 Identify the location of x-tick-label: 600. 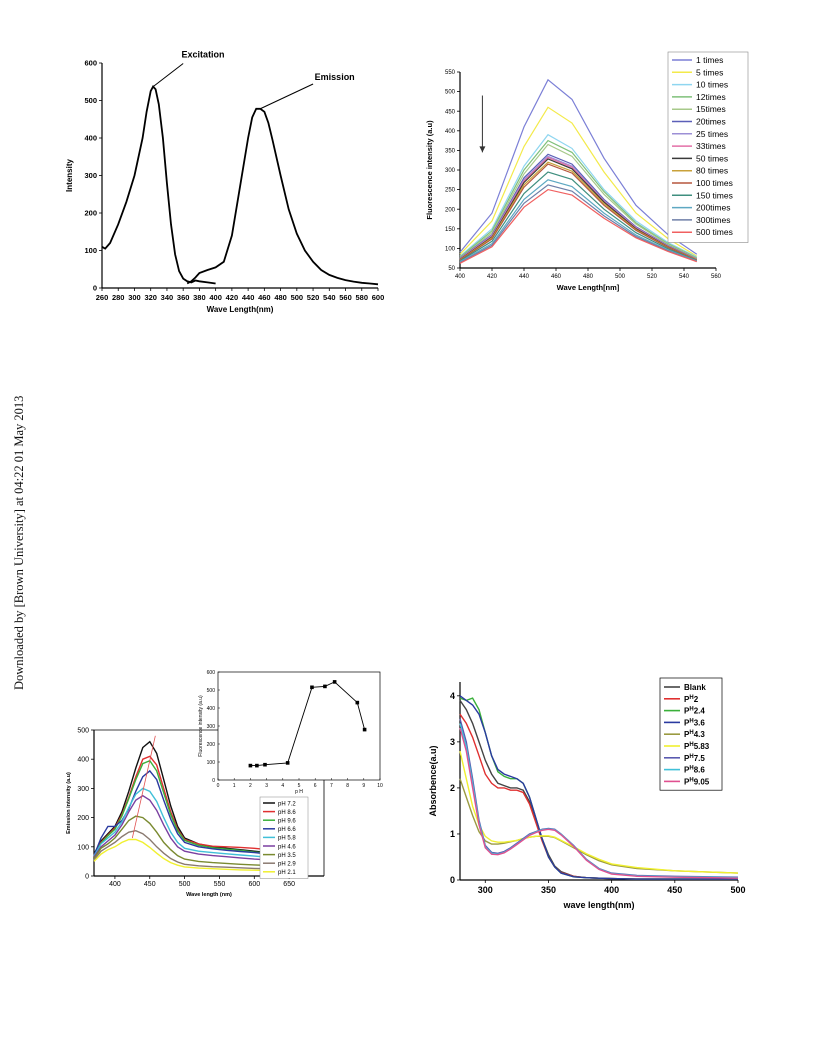
(254, 884).